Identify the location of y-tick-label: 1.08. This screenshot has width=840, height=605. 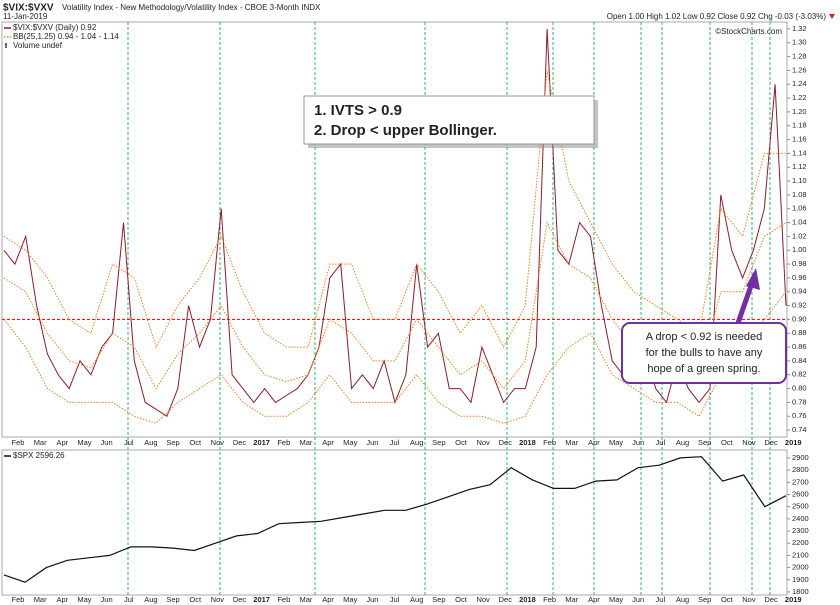
(799, 194).